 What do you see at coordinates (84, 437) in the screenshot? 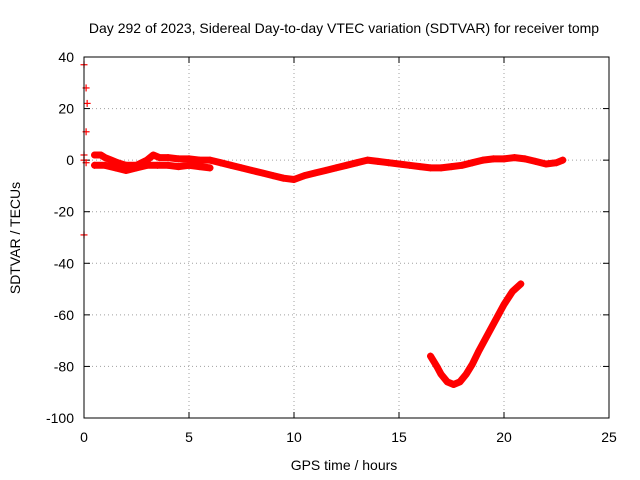
I see `x-tick-label: 0` at bounding box center [84, 437].